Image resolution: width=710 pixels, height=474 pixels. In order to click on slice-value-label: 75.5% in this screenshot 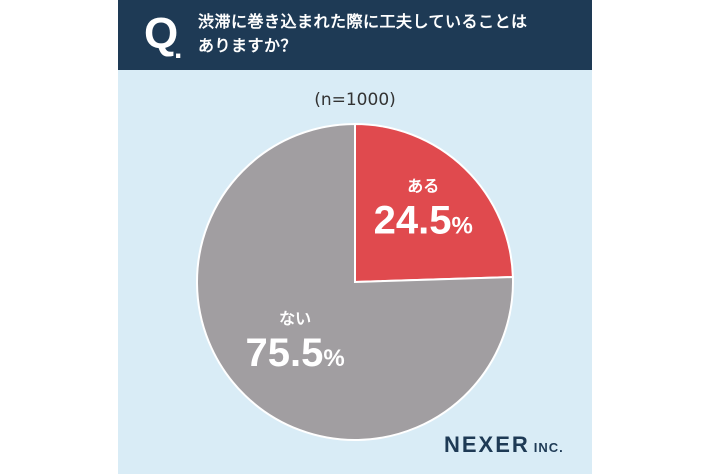, I will do `click(295, 353)`.